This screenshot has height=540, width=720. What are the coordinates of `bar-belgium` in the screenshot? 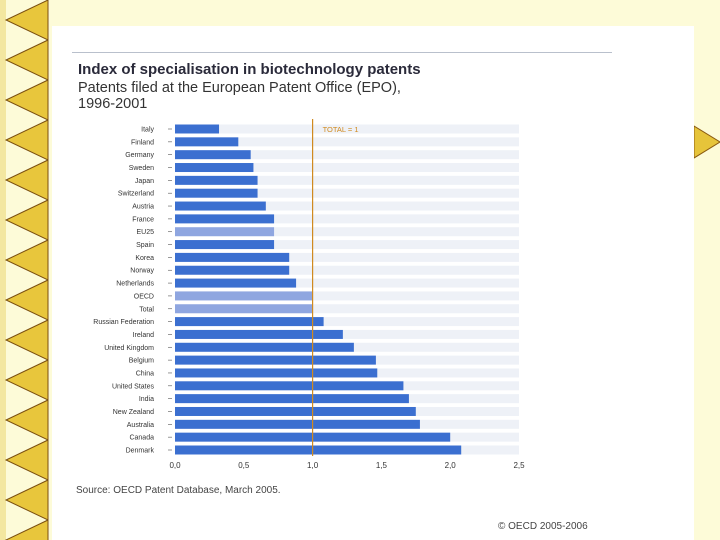 It's located at (275, 360).